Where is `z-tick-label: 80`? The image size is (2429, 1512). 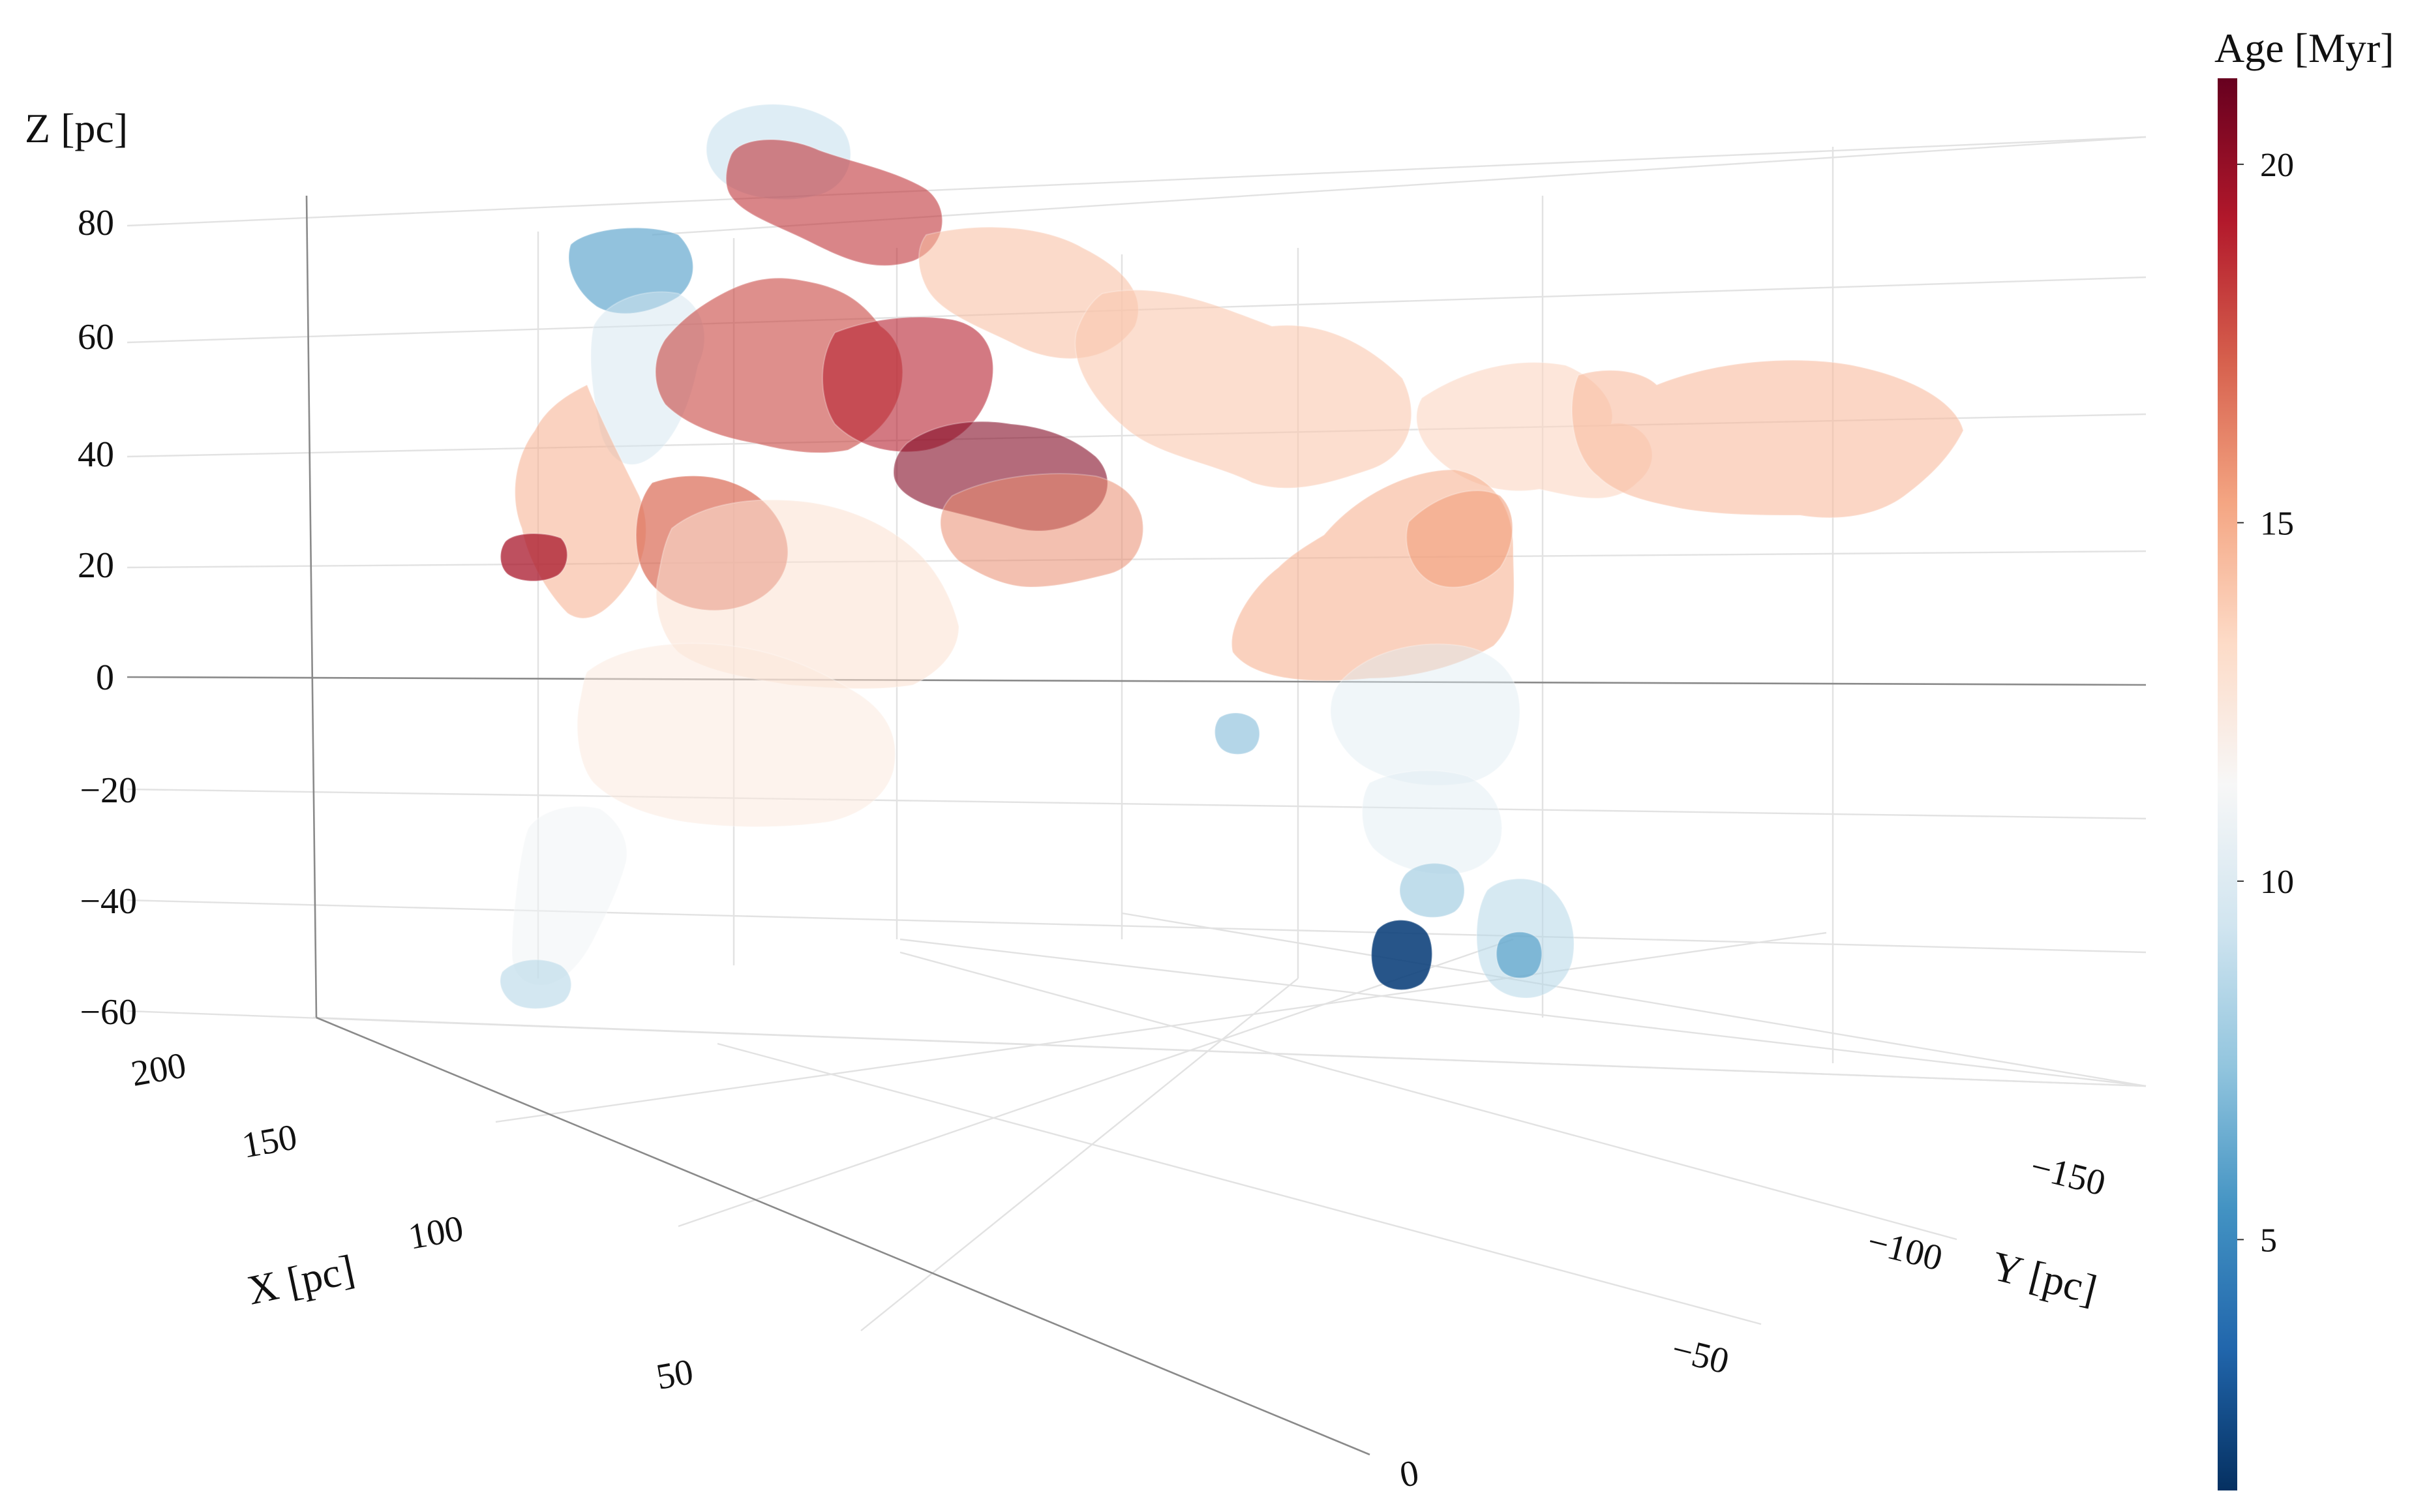
z-tick-label: 80 is located at coordinates (96, 223).